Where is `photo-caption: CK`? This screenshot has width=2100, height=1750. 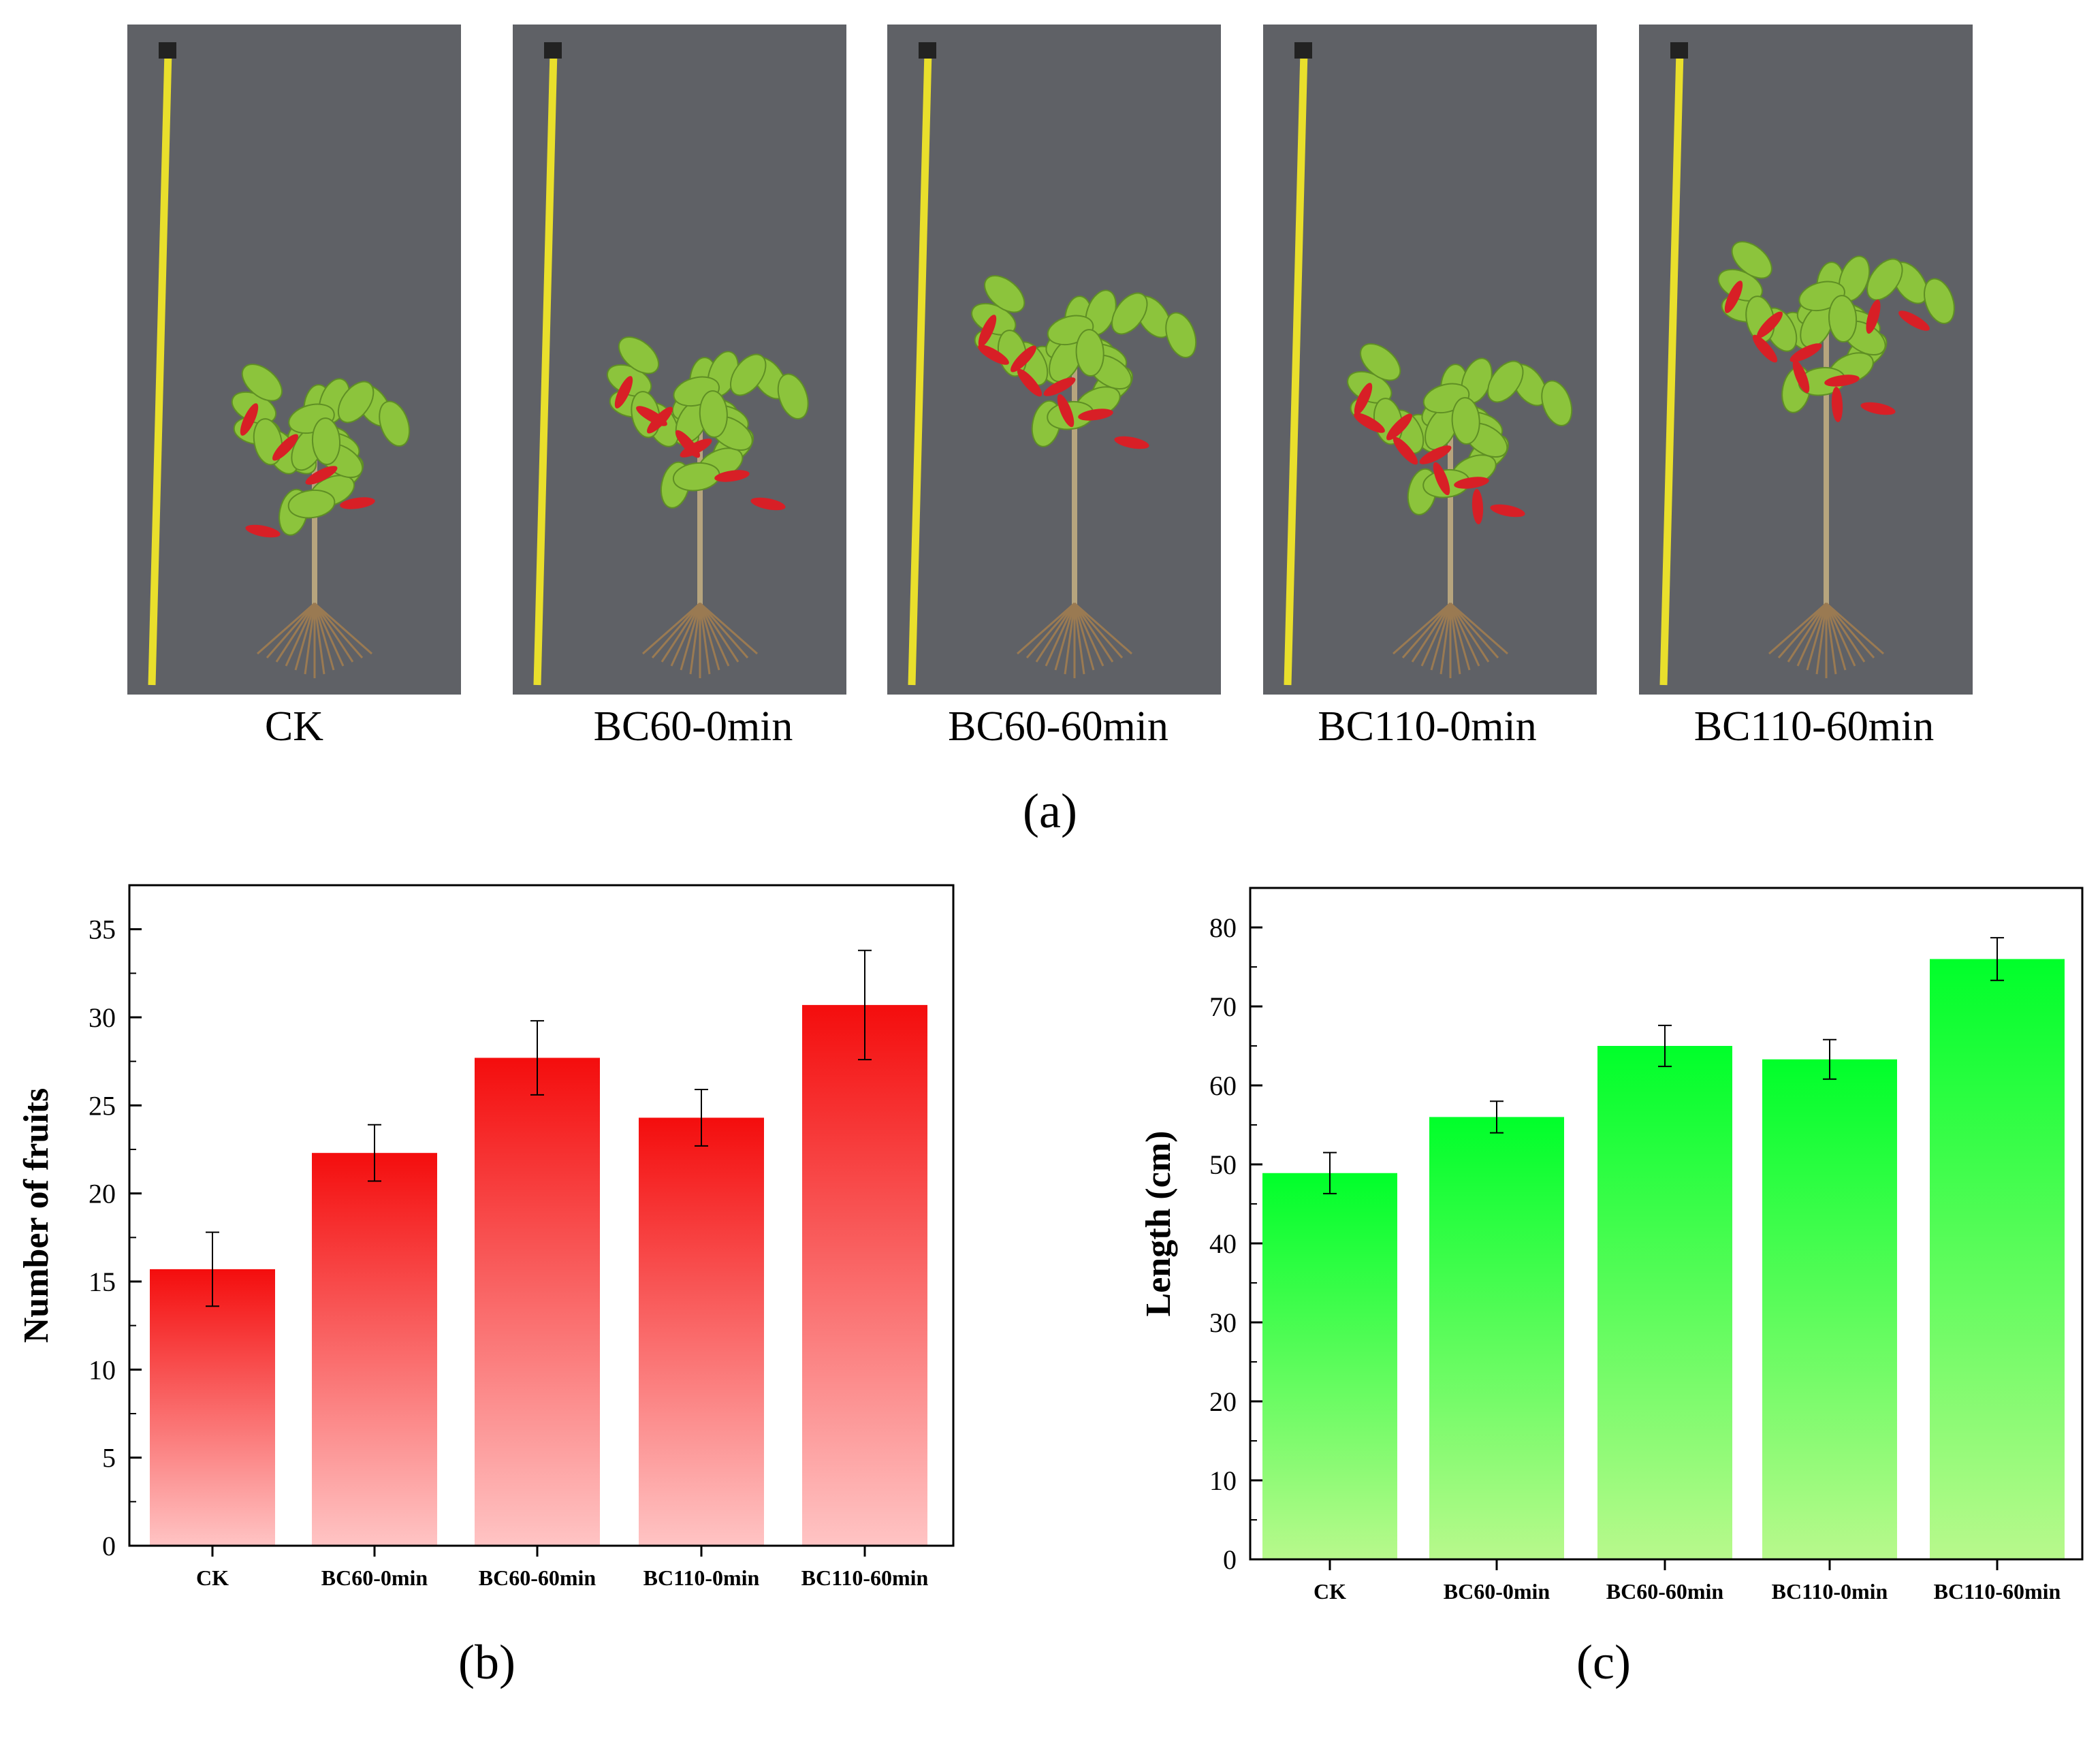
photo-caption: CK is located at coordinates (294, 726).